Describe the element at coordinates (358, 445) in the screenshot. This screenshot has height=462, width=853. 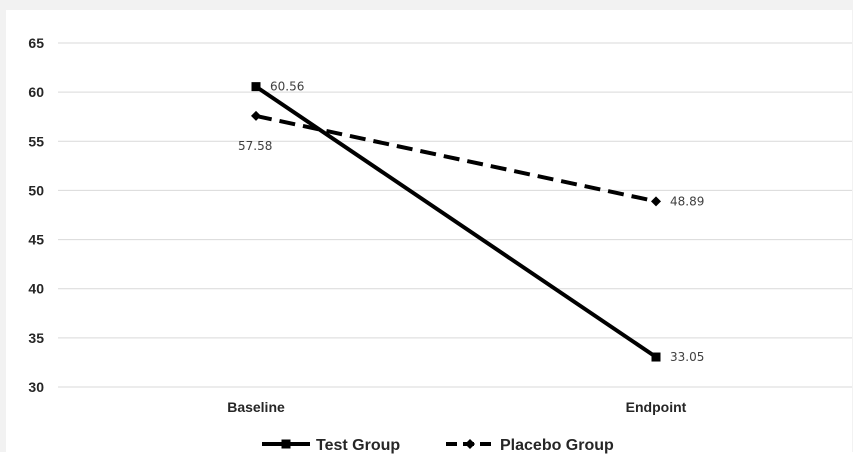
I see `legend-label-test-group: Test Group` at that location.